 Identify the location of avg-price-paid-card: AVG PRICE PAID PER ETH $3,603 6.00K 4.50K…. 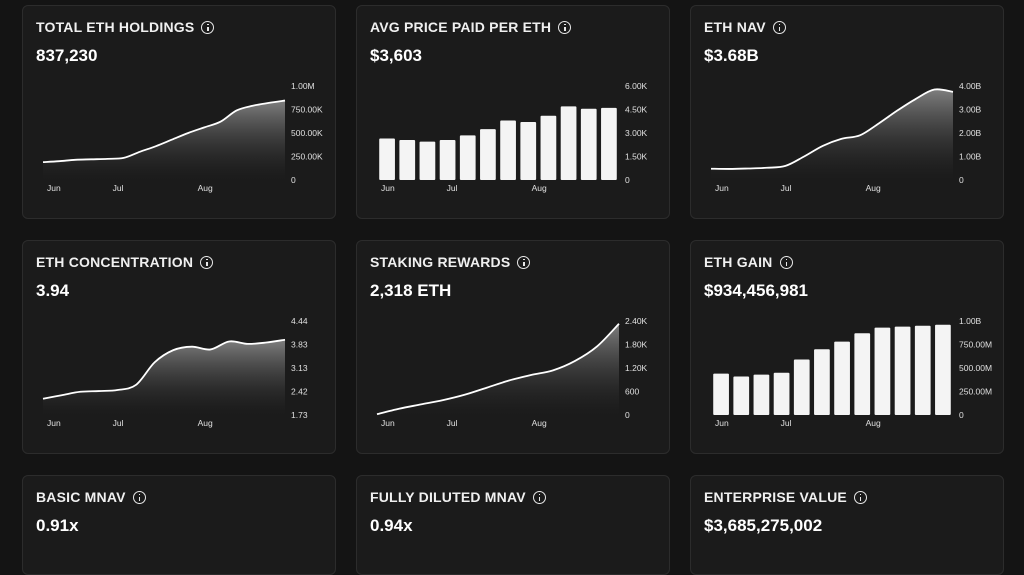
(513, 112).